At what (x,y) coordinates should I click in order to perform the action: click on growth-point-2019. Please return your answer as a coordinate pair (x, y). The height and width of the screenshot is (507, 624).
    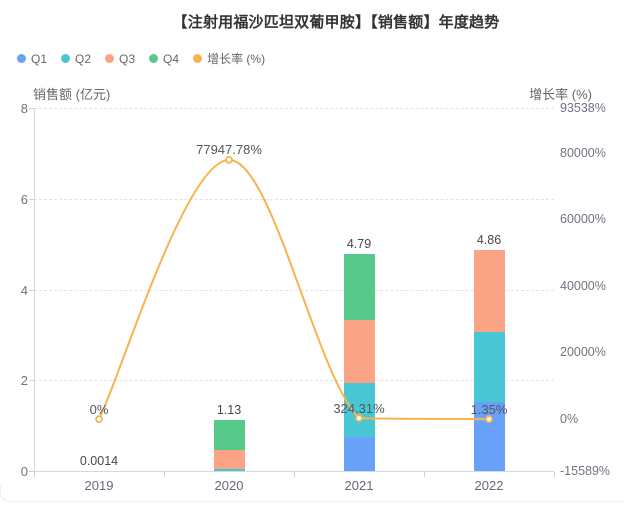
    Looking at the image, I should click on (99, 419).